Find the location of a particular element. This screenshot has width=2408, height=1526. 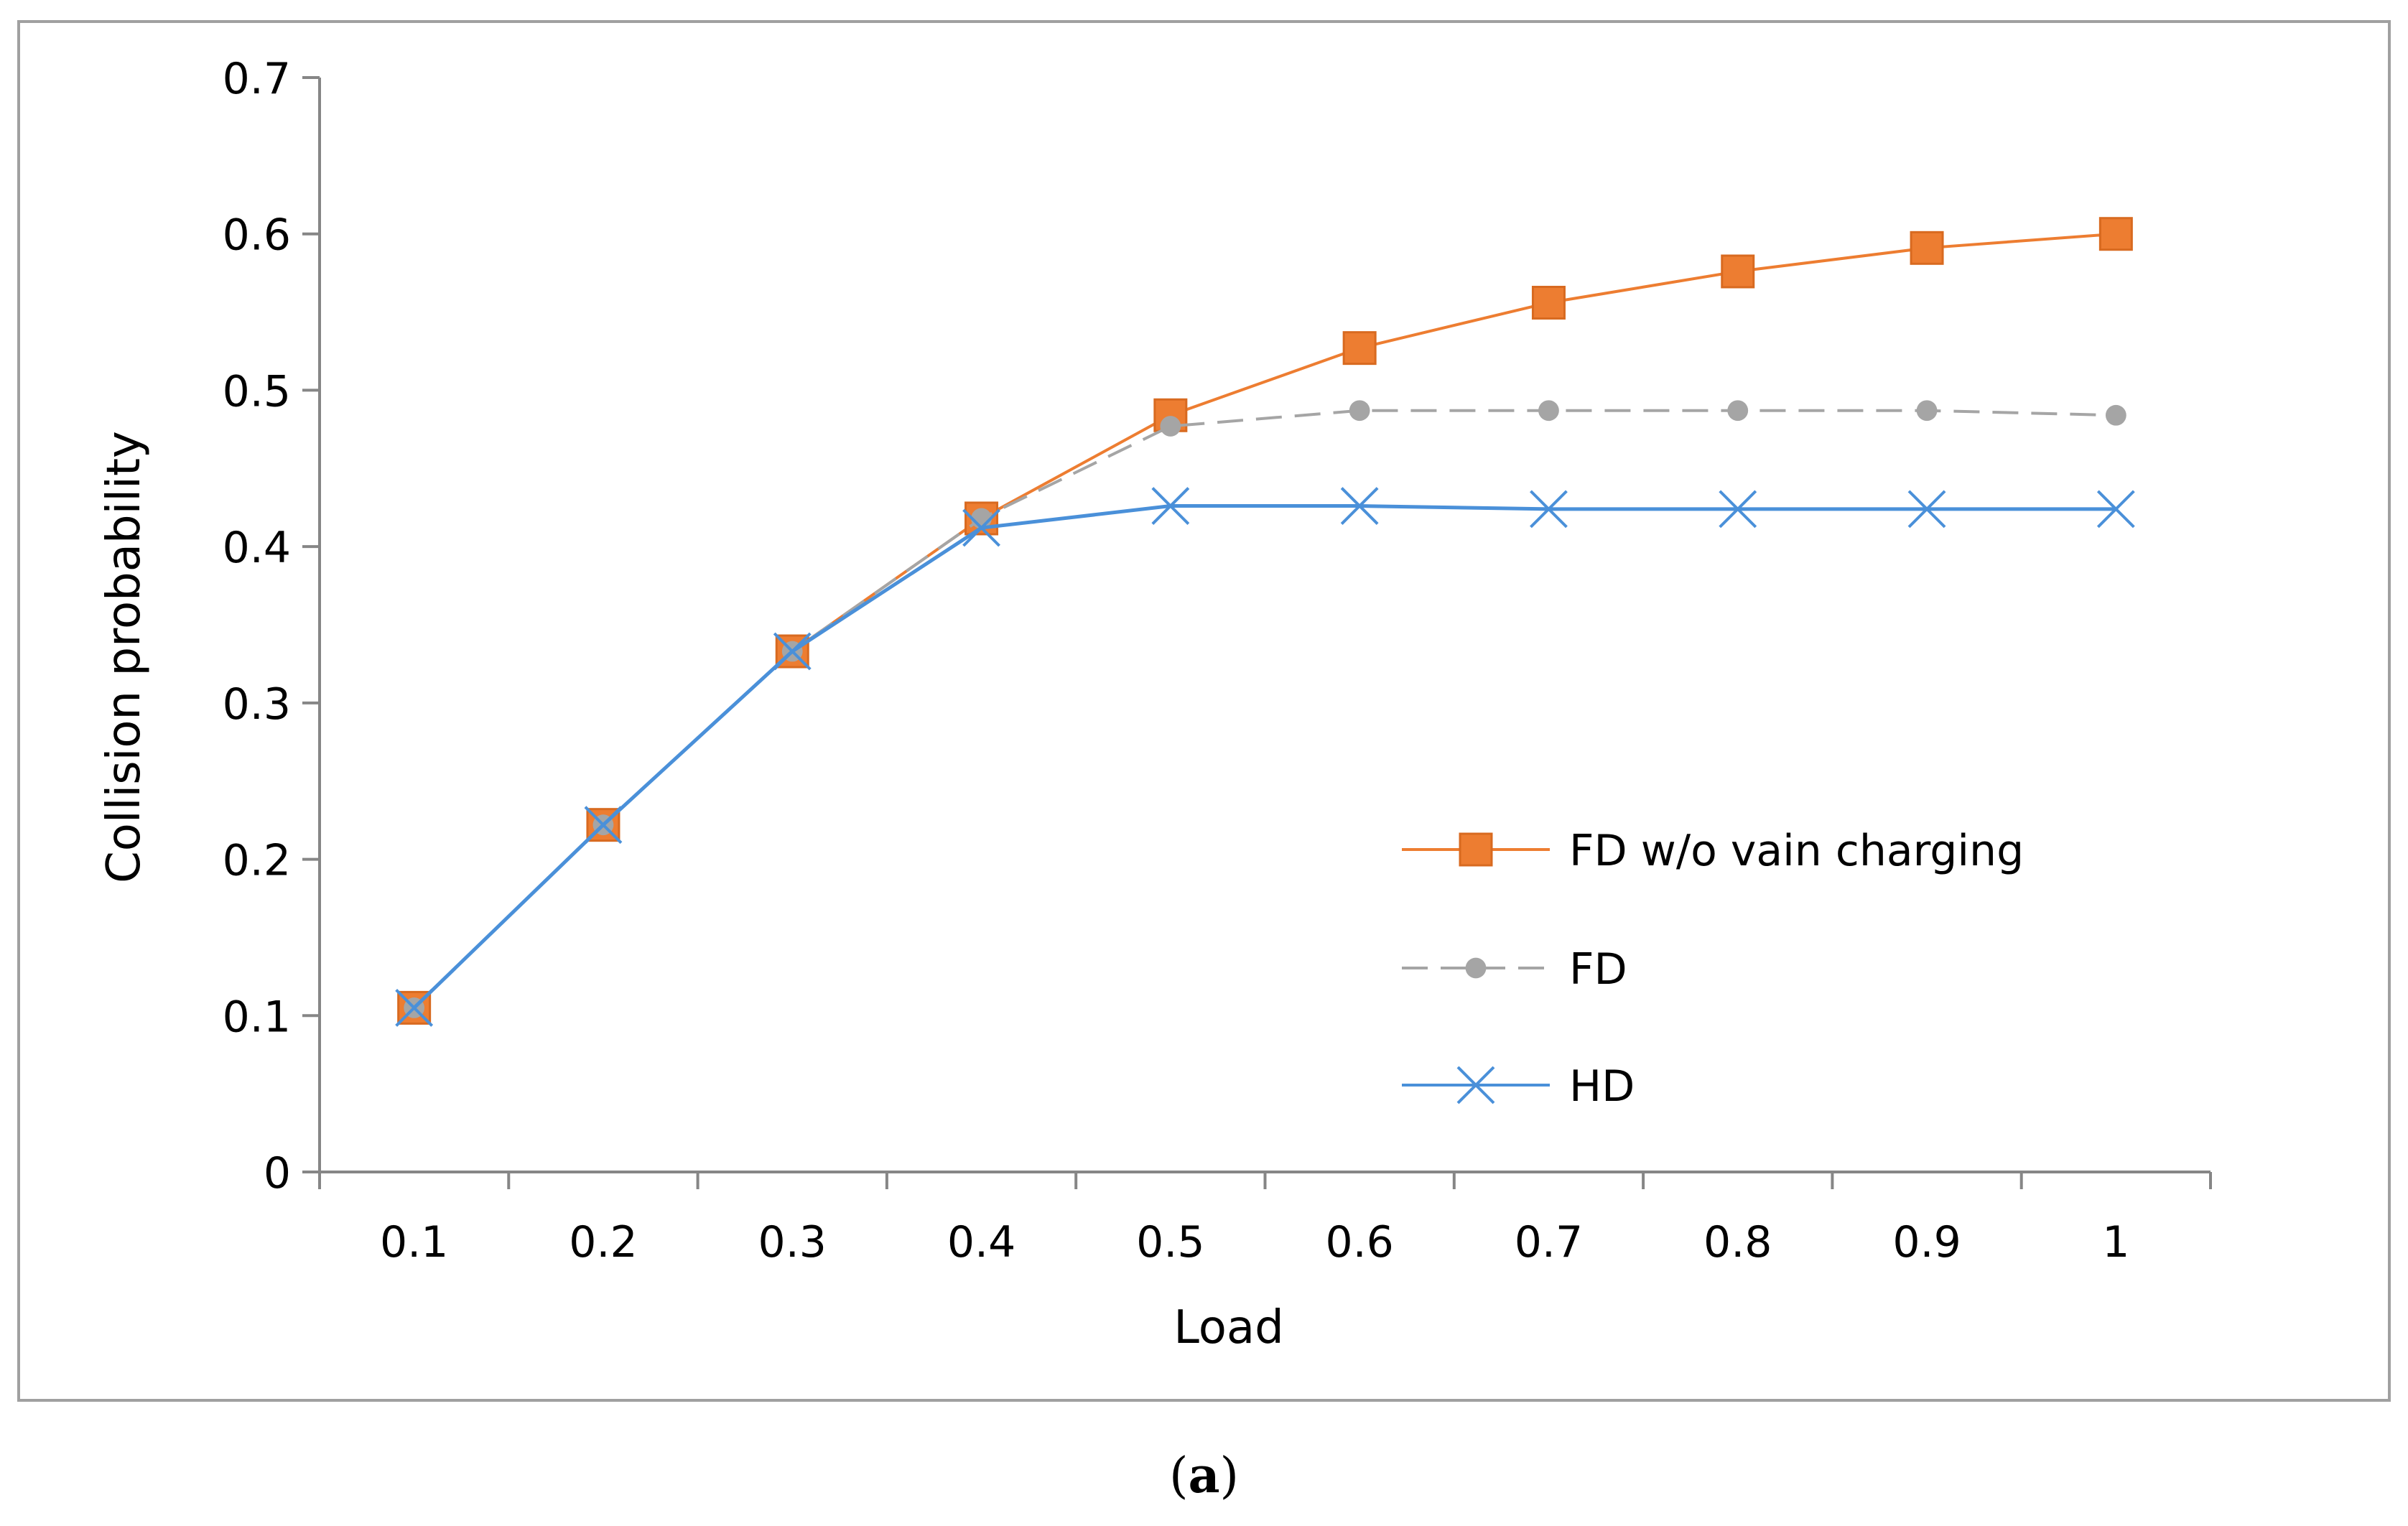

x-tick-label: 0.4 is located at coordinates (981, 1242).